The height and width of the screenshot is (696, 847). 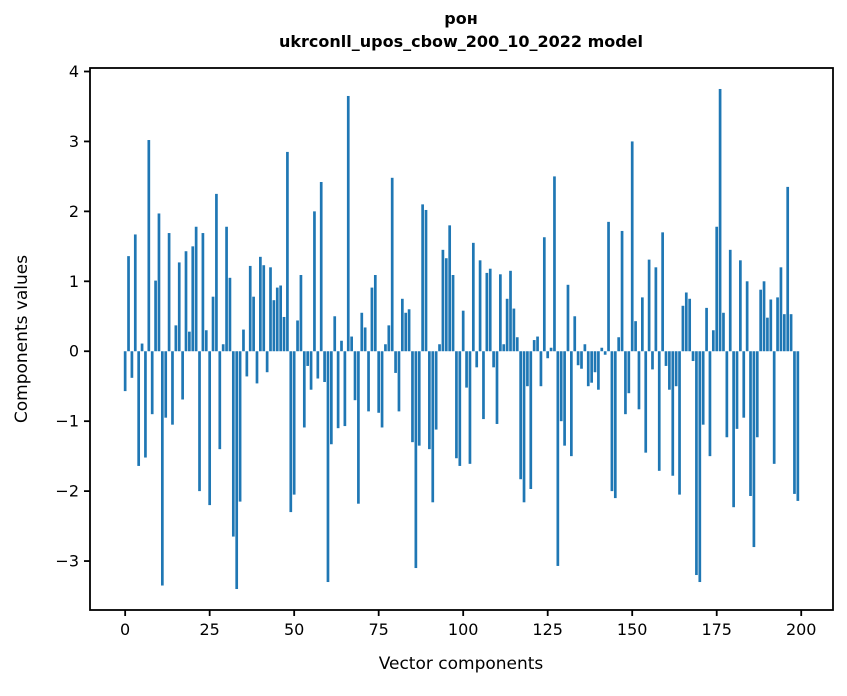 I want to click on x-tick-label: 175, so click(x=716, y=629).